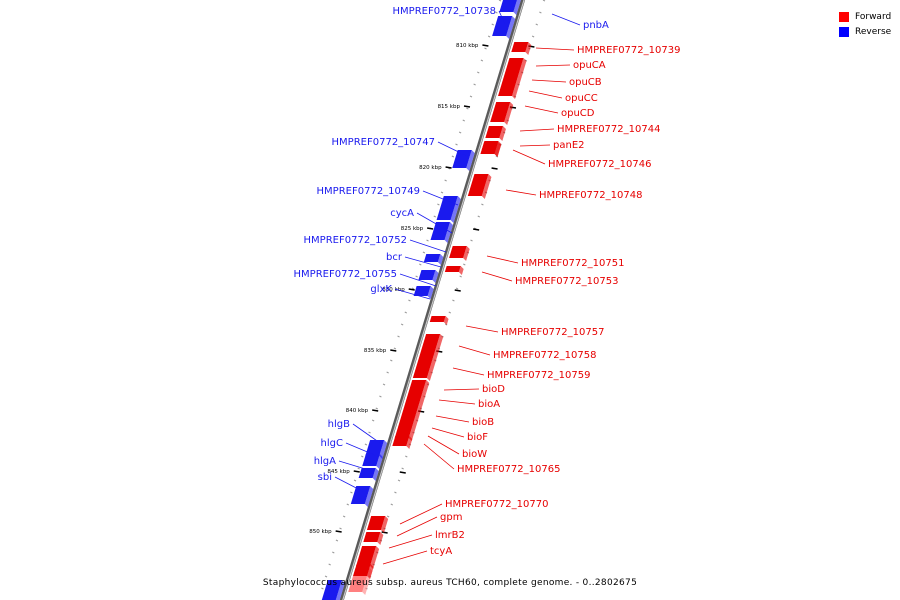 This screenshot has height=600, width=900. I want to click on gene-label: HMPREF0772_10752, so click(355, 240).